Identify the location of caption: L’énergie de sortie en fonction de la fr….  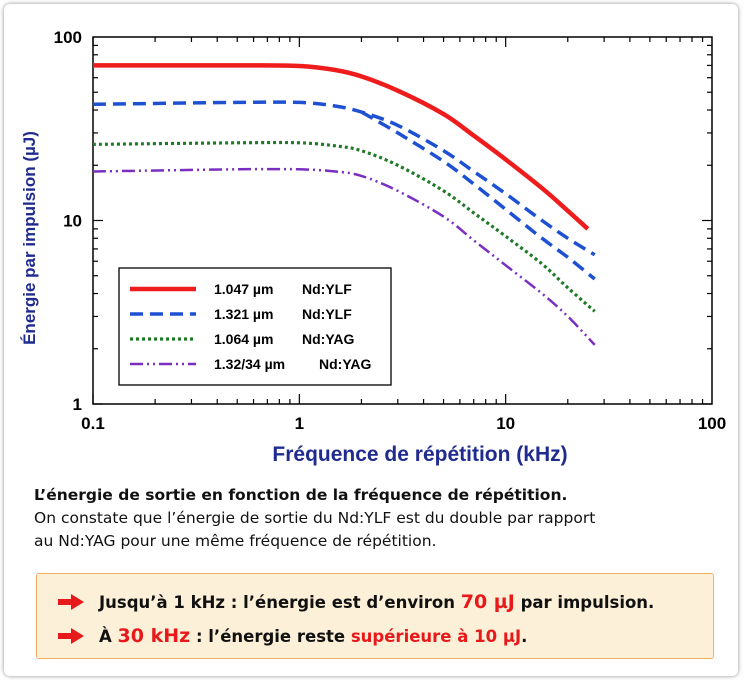
(379, 518).